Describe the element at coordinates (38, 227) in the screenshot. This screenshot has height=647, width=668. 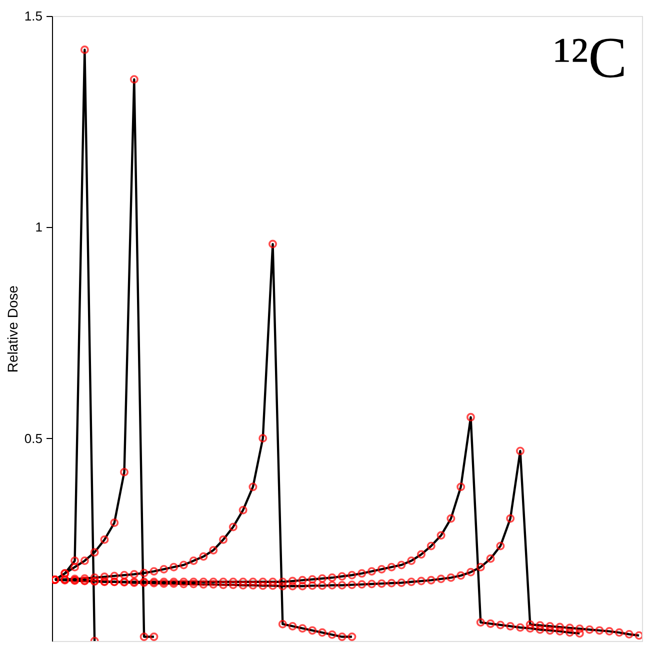
I see `y-tick-label: 1` at that location.